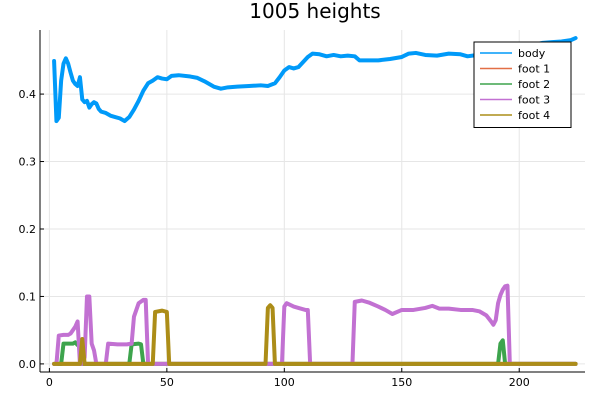 The height and width of the screenshot is (404, 600). Describe the element at coordinates (28, 162) in the screenshot. I see `y-tick-label: 0.3` at that location.